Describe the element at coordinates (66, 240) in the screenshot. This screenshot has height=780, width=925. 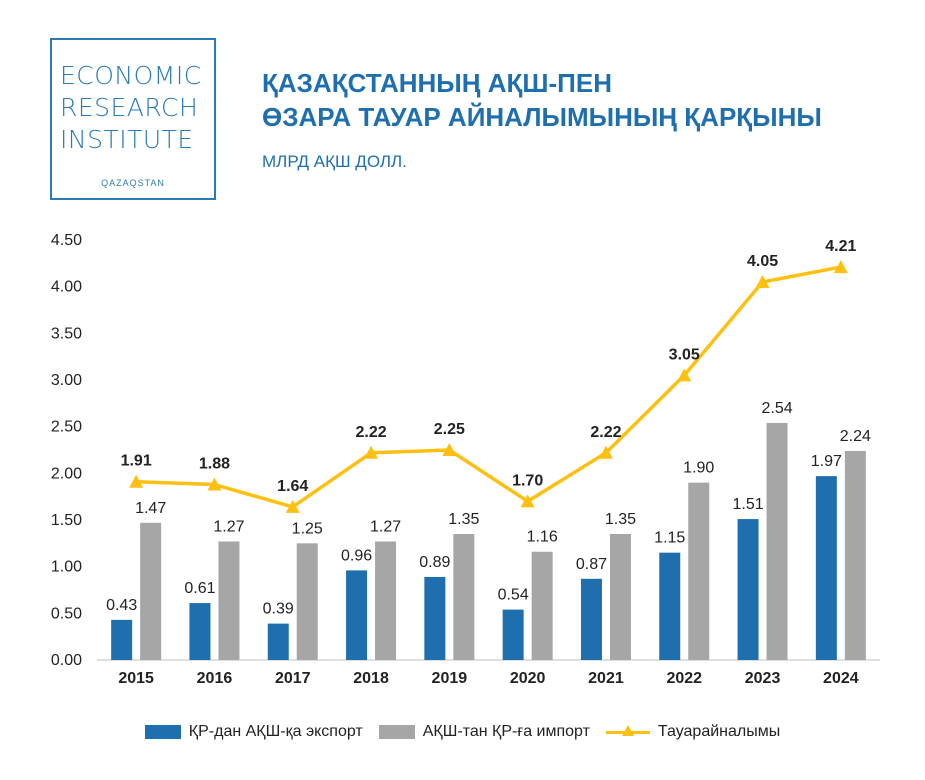
I see `y-tick-label: 4.50` at that location.